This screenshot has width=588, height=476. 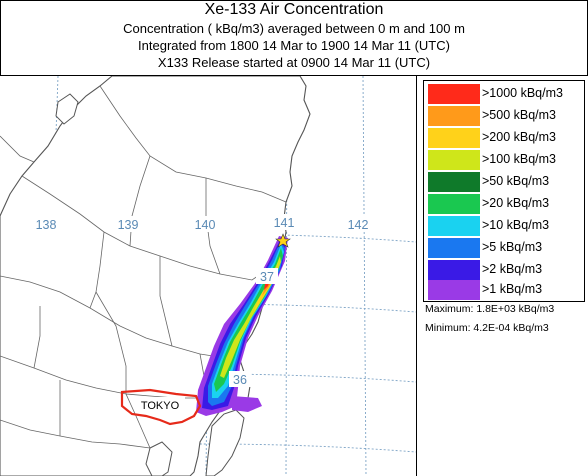 I want to click on lon-label-138: 138, so click(x=46, y=225).